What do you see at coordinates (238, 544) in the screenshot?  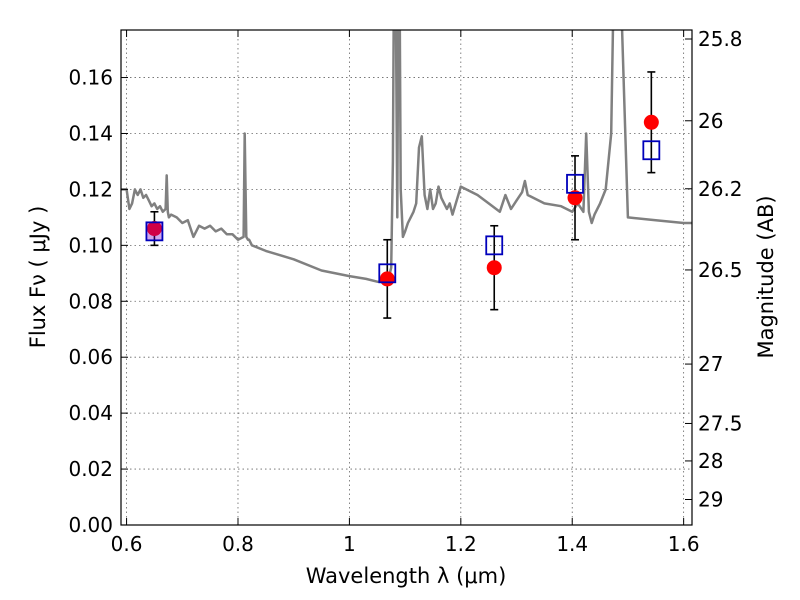 I see `x-tick-label: 0.8` at bounding box center [238, 544].